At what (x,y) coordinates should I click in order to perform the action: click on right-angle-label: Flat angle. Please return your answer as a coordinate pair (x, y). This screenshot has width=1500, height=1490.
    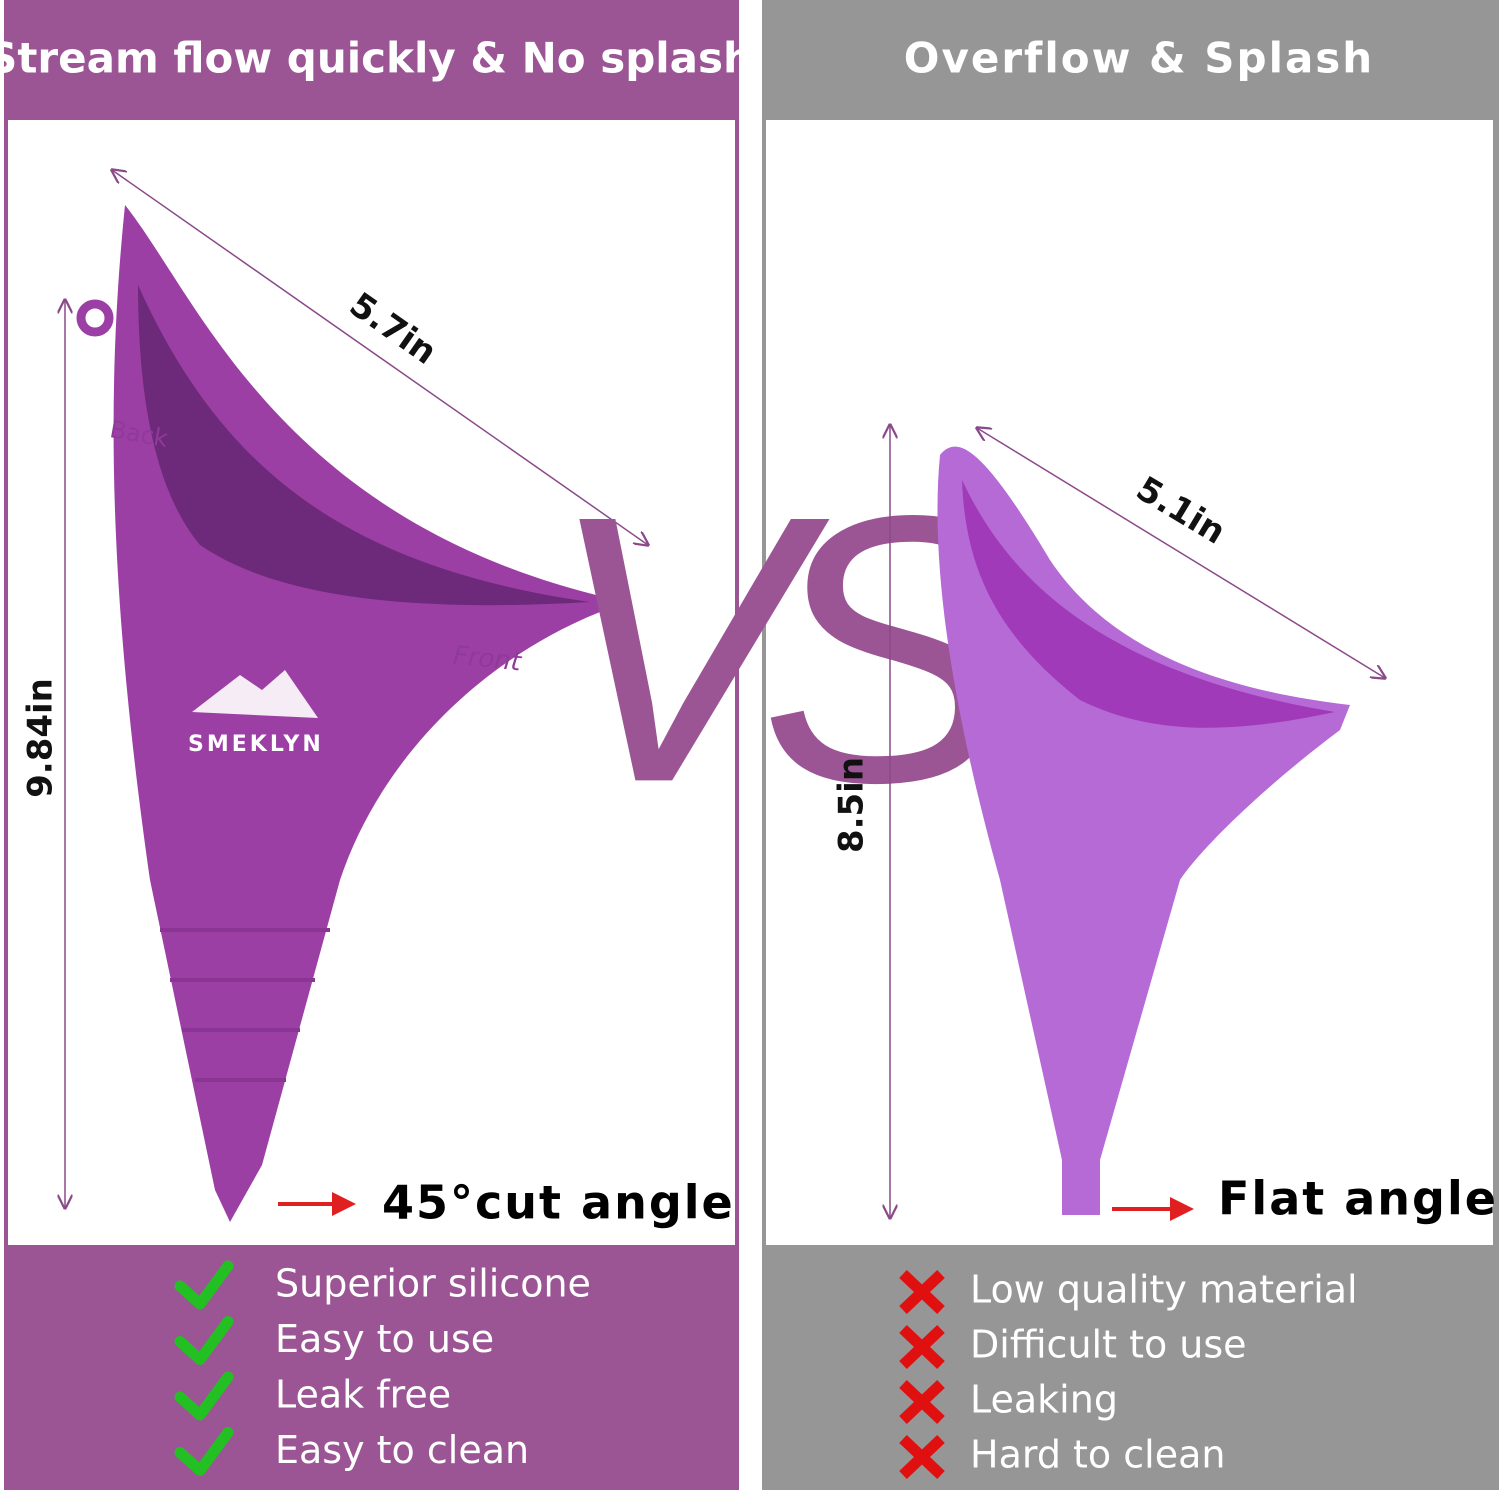
    Looking at the image, I should click on (1358, 1199).